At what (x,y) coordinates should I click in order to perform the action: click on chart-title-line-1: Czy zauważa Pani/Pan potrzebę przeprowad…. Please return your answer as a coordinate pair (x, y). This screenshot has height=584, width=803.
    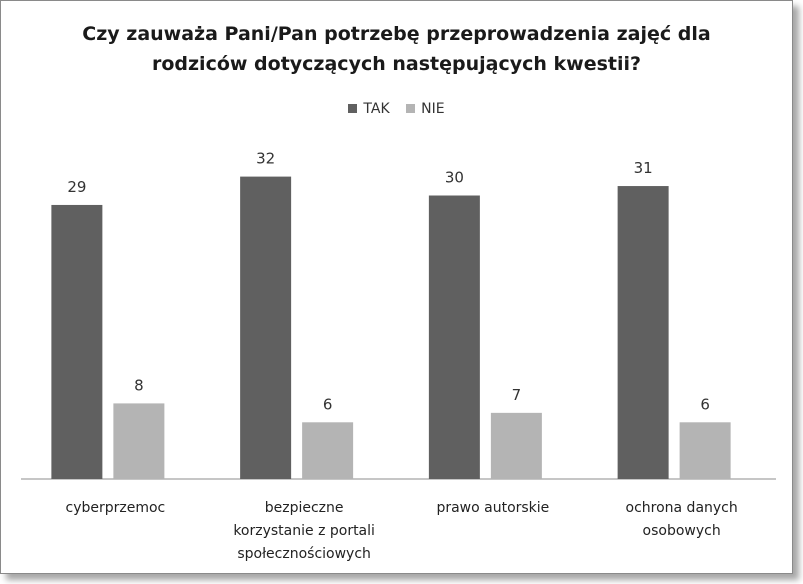
    Looking at the image, I should click on (396, 34).